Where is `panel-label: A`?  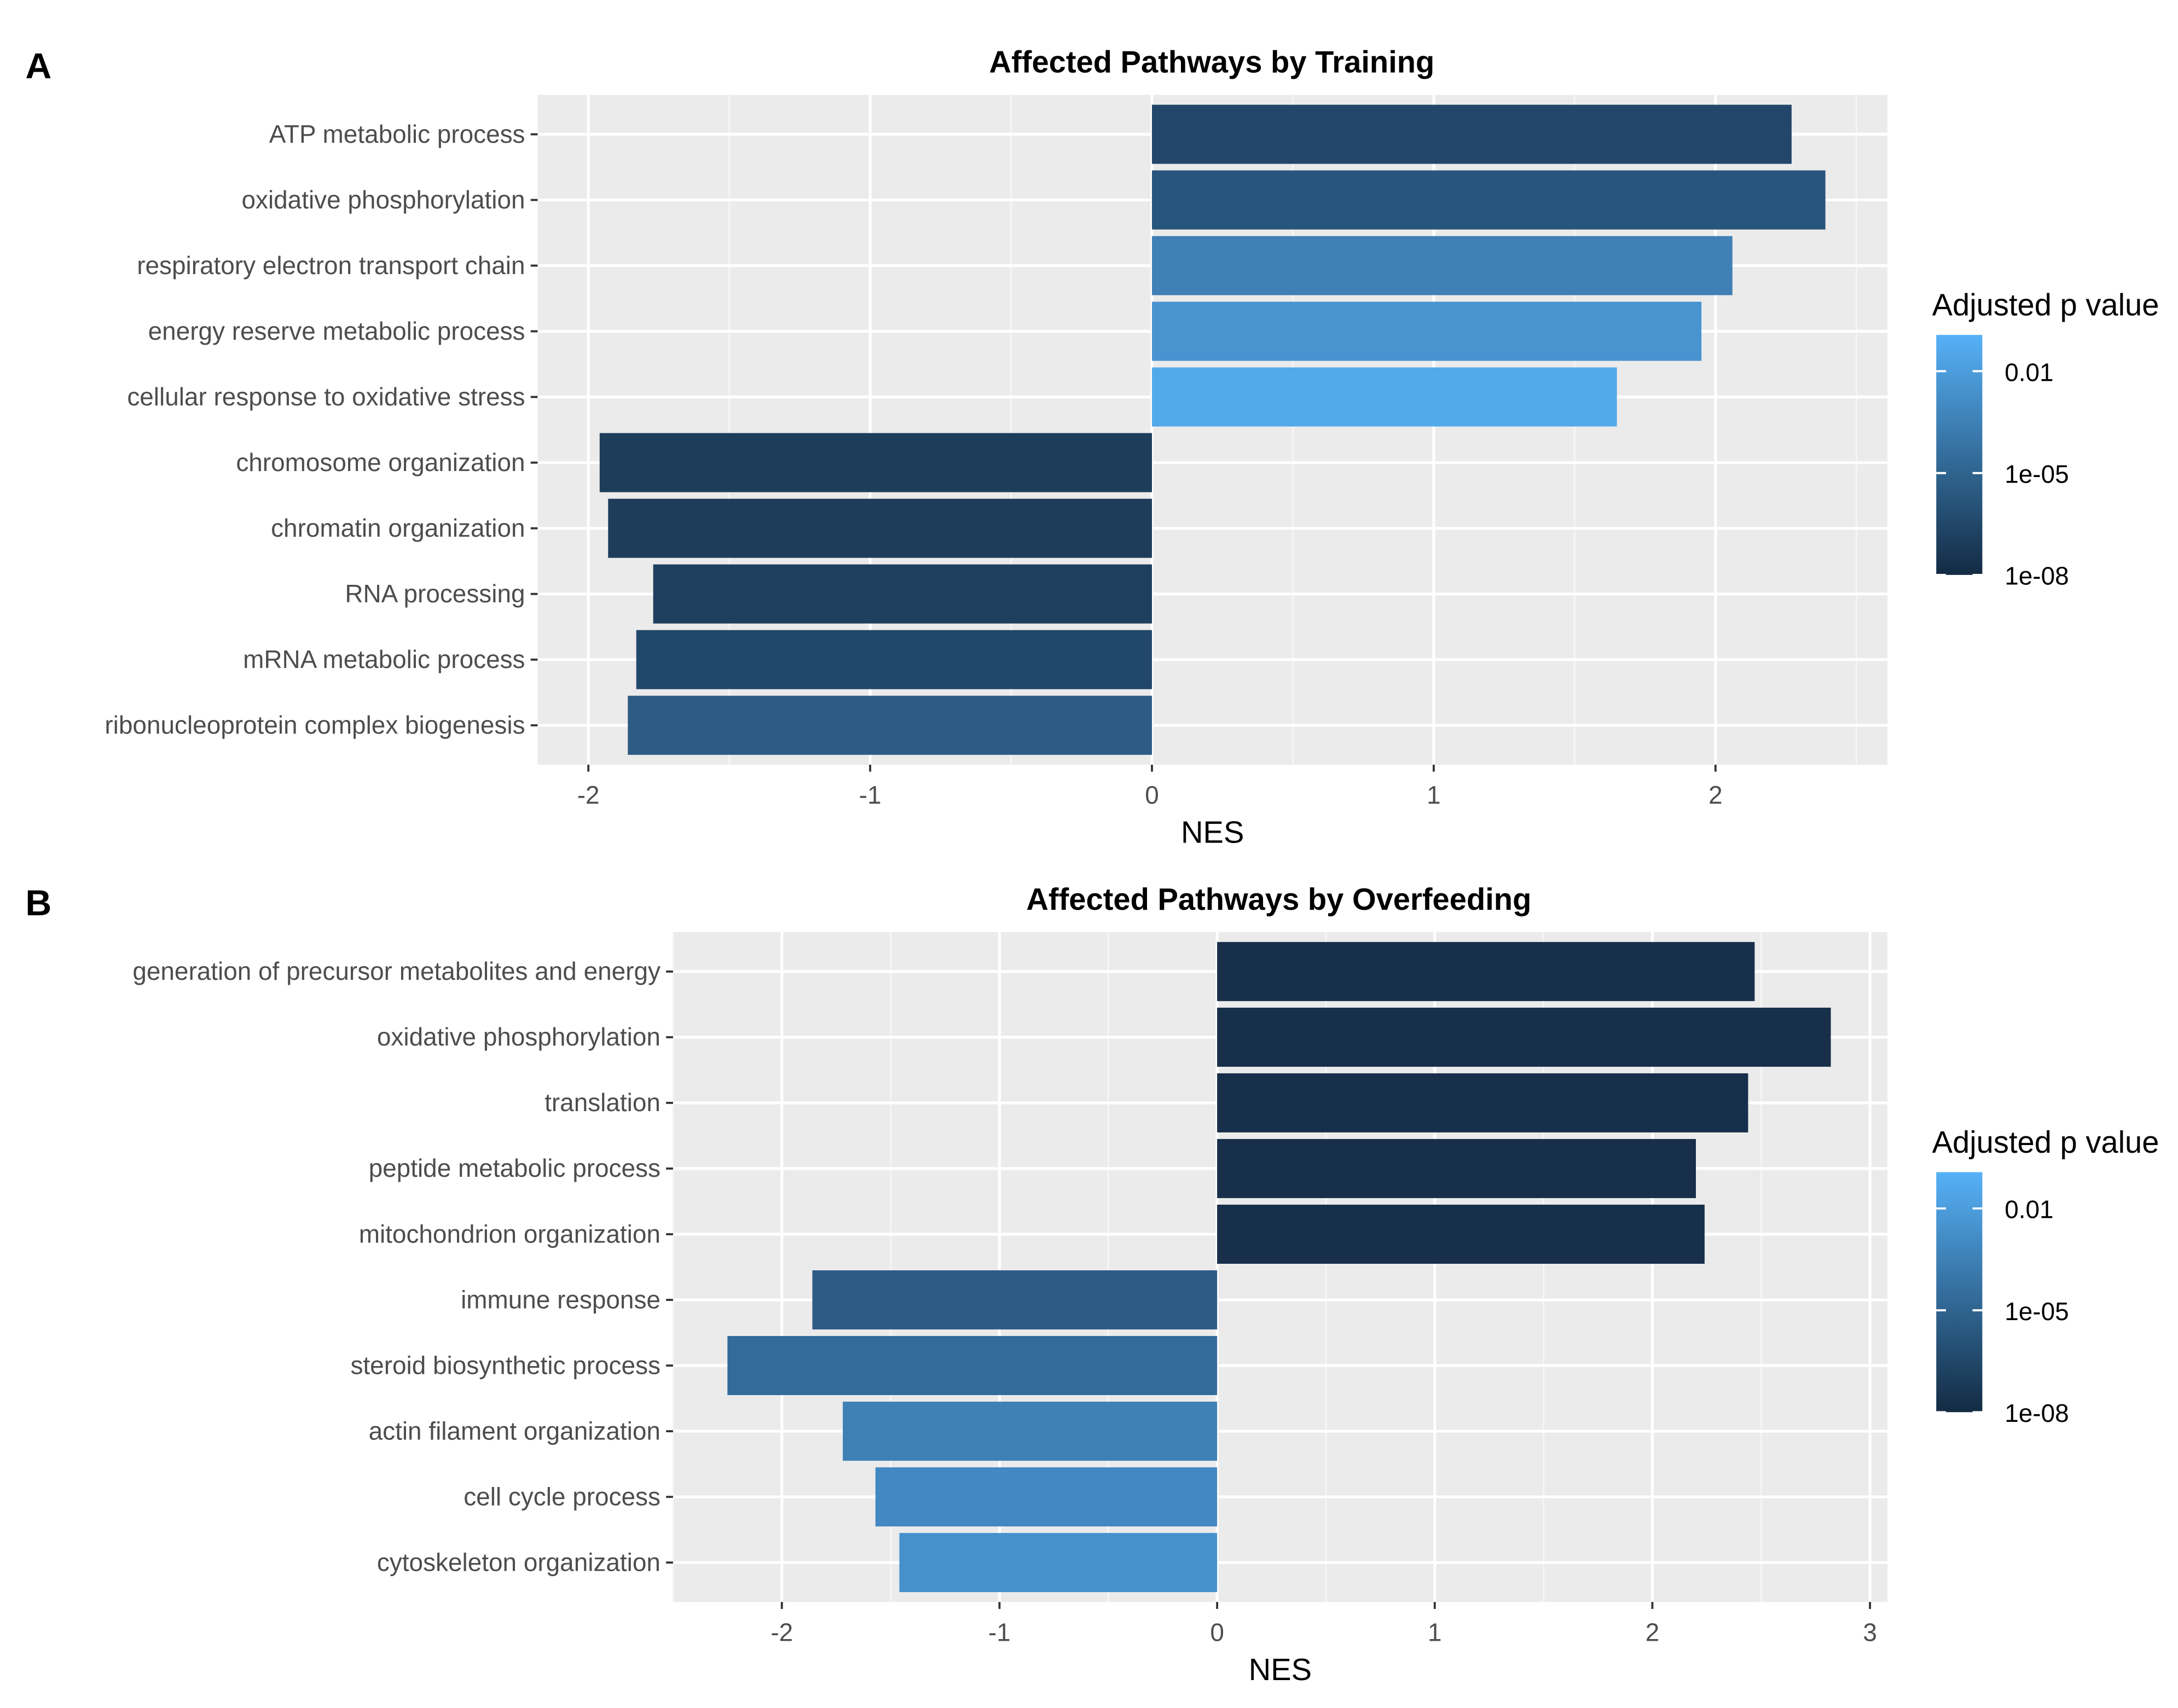
panel-label: A is located at coordinates (38, 66).